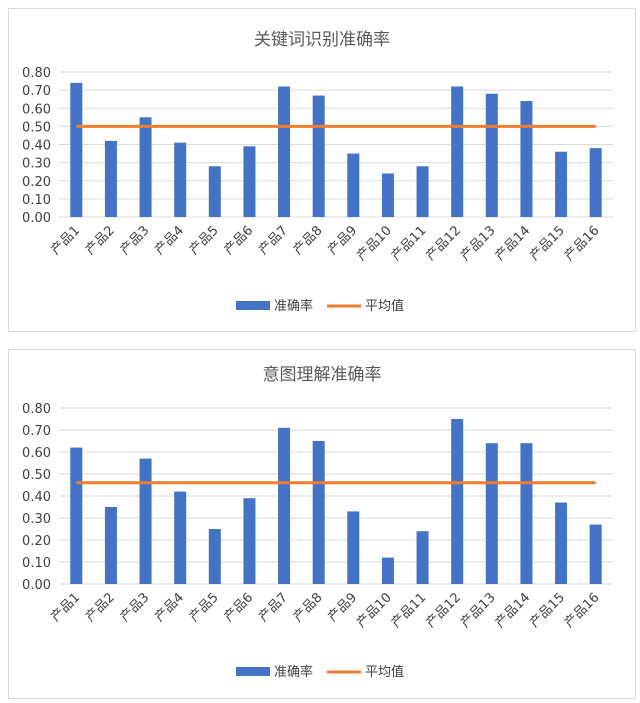  I want to click on chart-title: 意图理解准确率, so click(322, 375).